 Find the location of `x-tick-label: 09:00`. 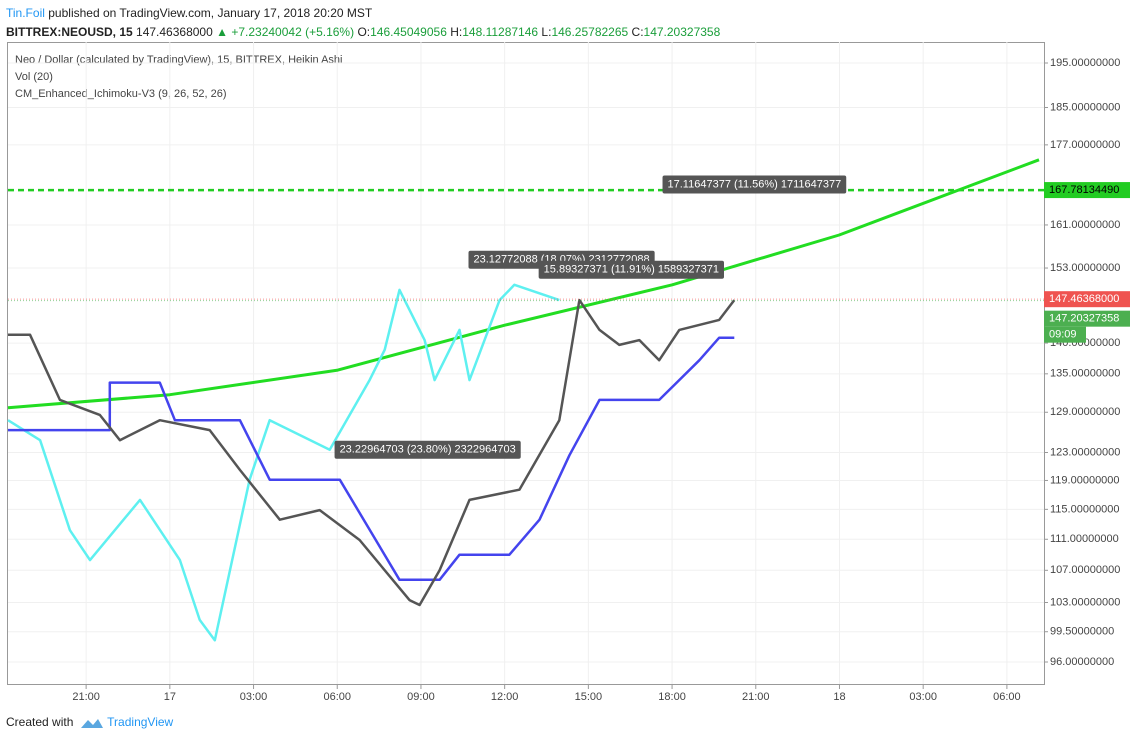

x-tick-label: 09:00 is located at coordinates (421, 697).